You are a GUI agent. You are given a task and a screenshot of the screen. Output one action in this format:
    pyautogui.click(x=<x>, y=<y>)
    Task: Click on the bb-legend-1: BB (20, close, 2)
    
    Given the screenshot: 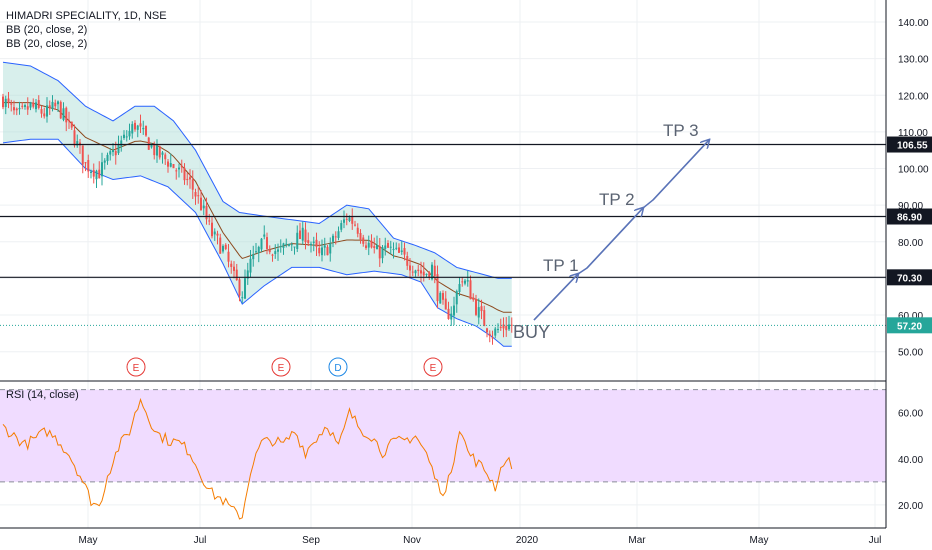 What is the action you would take?
    pyautogui.click(x=46, y=30)
    